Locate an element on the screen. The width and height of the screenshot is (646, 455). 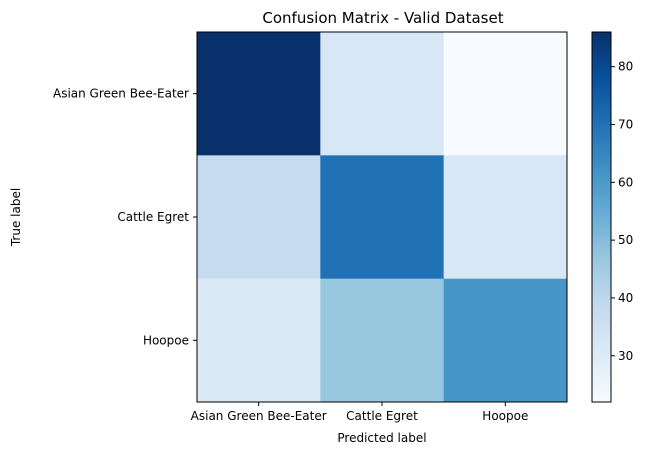
colorbar-tick-label: 80 is located at coordinates (625, 67).